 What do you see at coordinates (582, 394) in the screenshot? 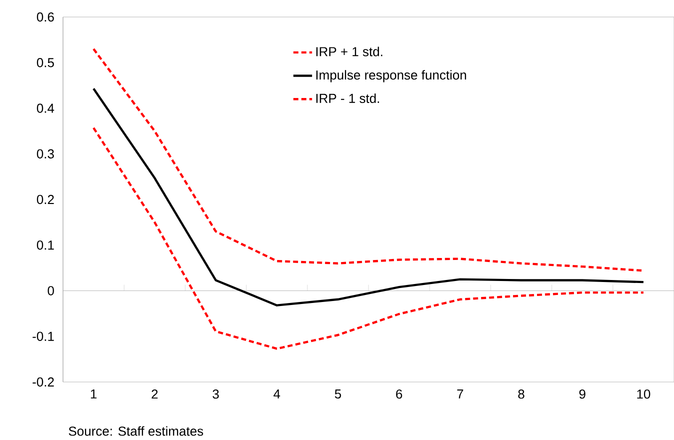
I see `x-tick-label: 9` at bounding box center [582, 394].